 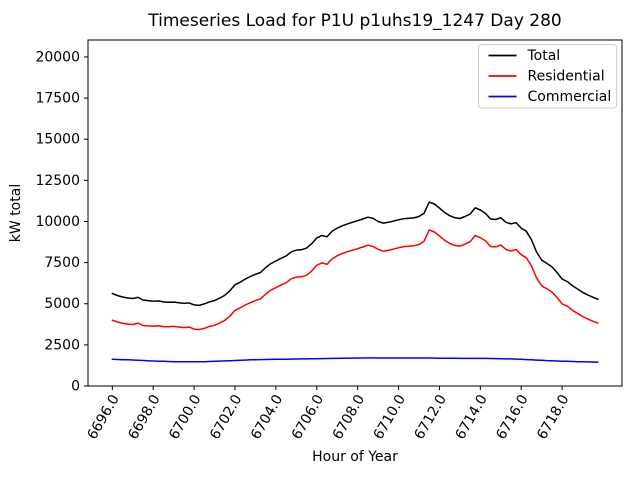 What do you see at coordinates (570, 97) in the screenshot?
I see `legend-label-commercial: Commercial` at bounding box center [570, 97].